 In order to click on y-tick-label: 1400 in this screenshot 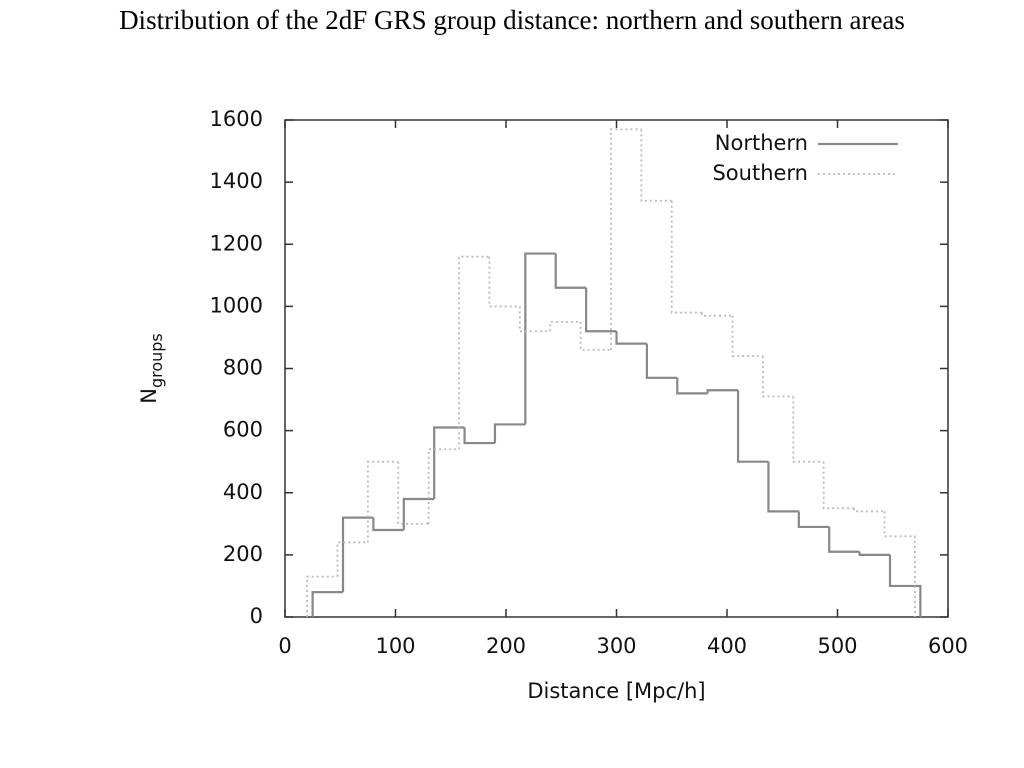, I will do `click(236, 181)`.